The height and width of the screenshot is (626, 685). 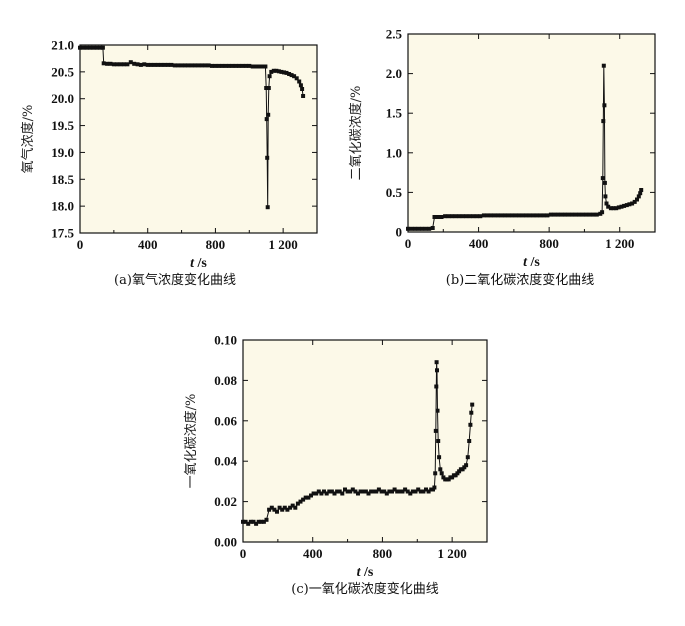 What do you see at coordinates (62, 233) in the screenshot?
I see `y-tick-label: 17.5` at bounding box center [62, 233].